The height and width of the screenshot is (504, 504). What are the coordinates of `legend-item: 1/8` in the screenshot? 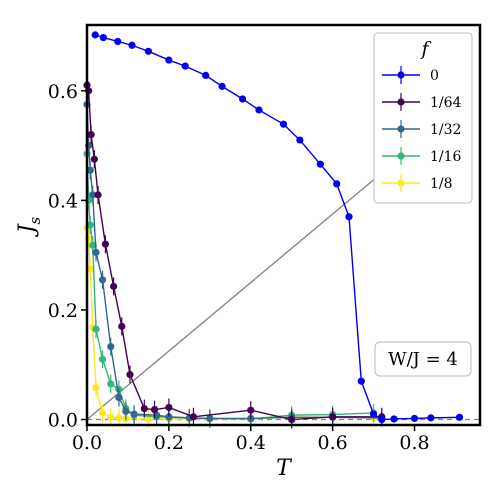 It's located at (417, 183).